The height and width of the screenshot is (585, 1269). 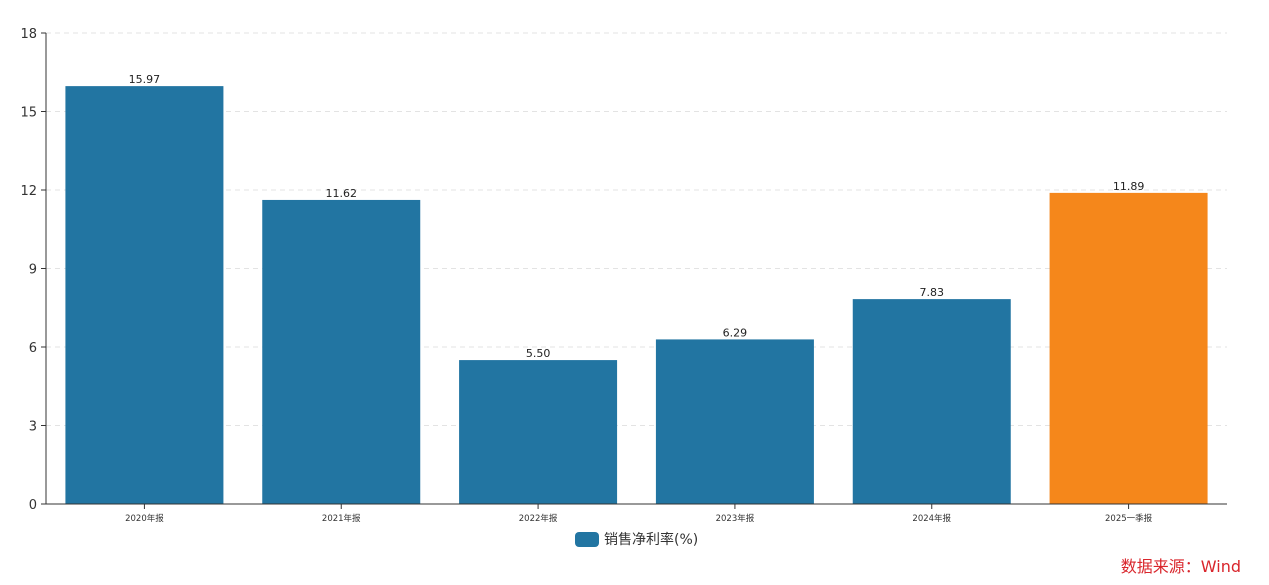 I want to click on x-tick-label: 2025一季报, so click(x=1129, y=518).